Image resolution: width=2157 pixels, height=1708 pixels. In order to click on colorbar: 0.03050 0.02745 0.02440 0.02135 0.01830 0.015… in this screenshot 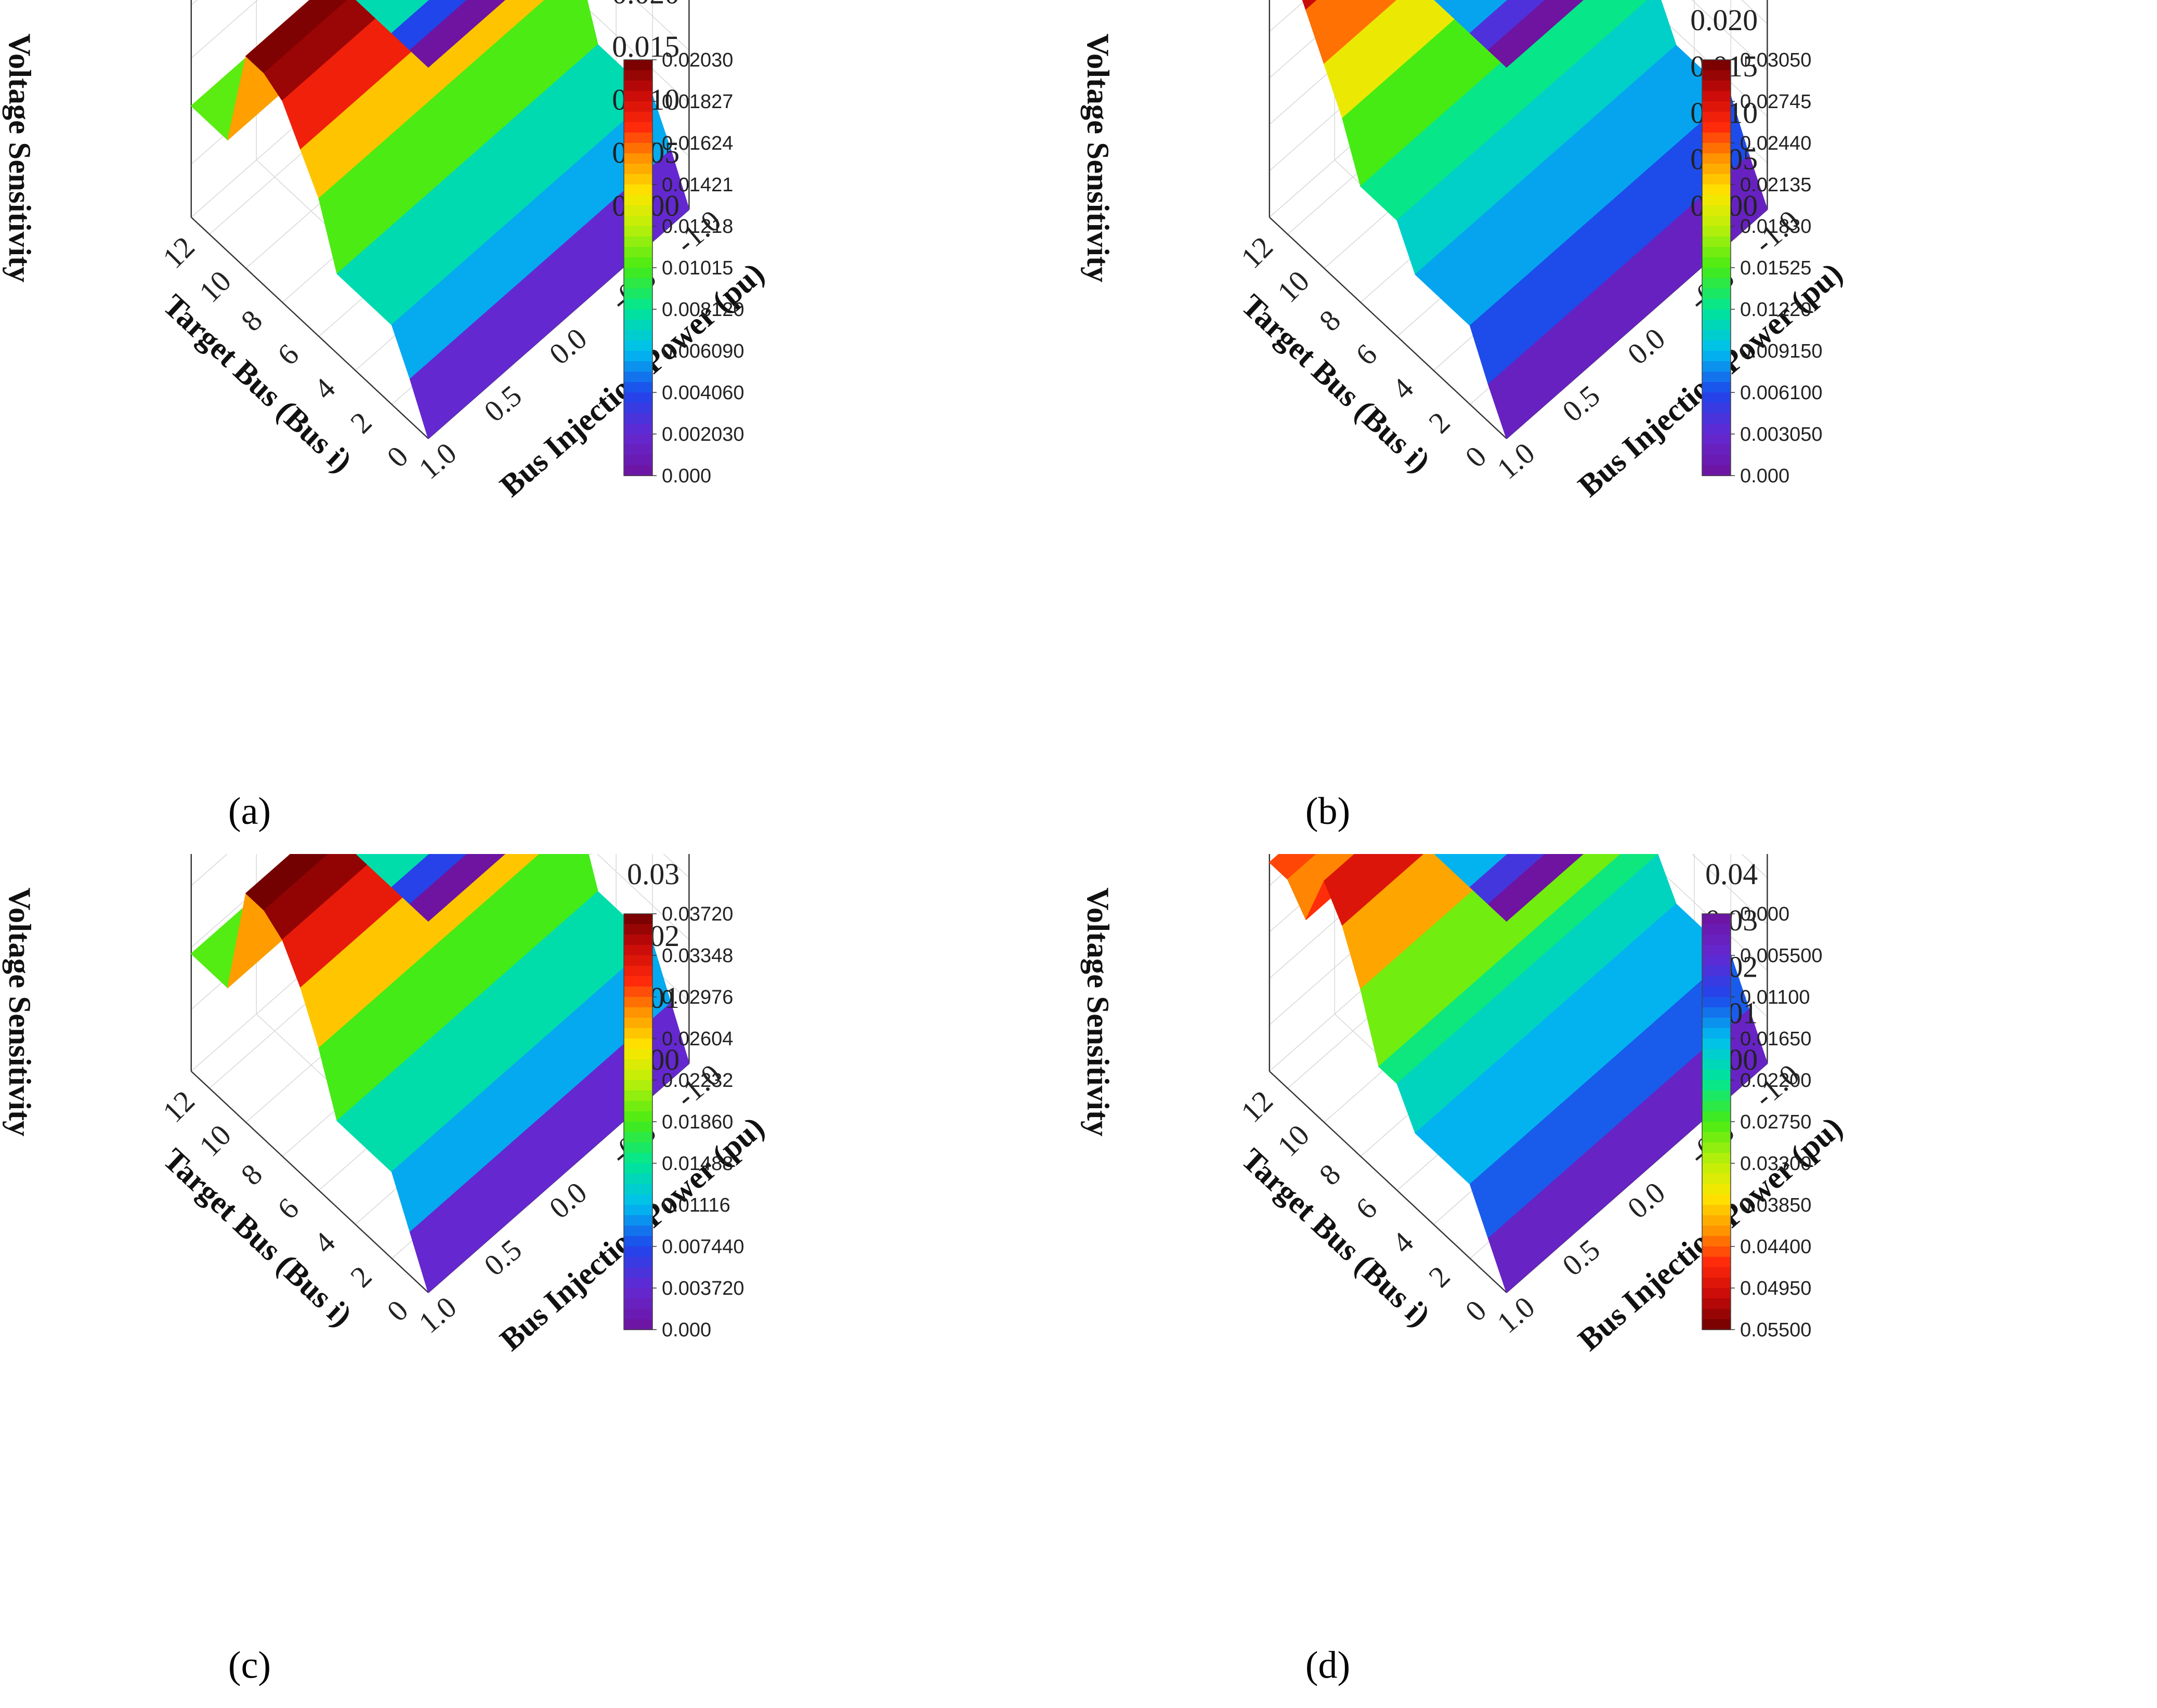, I will do `click(1763, 268)`.